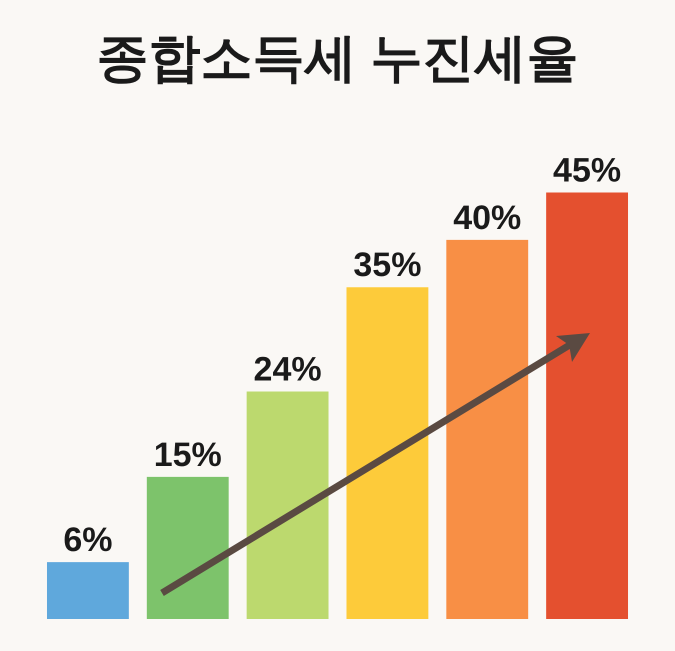  I want to click on data-label: 40%, so click(487, 217).